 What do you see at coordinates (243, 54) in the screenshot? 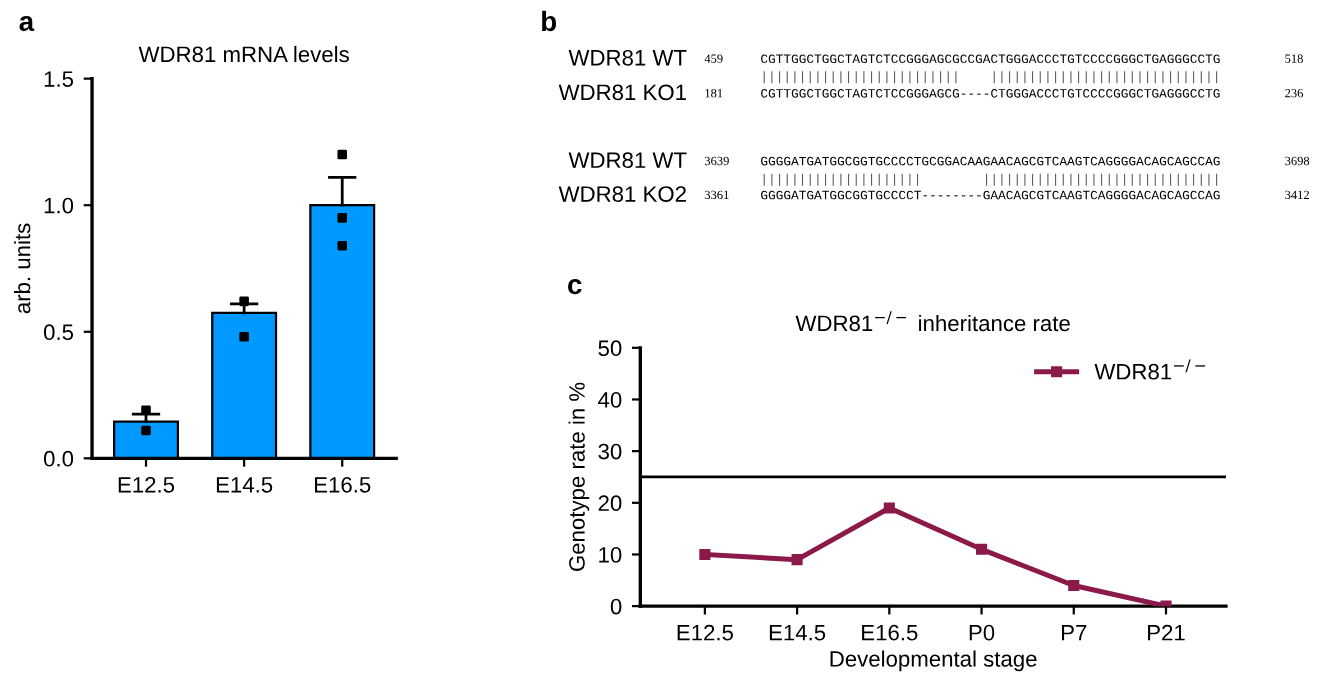
I see `chart-title: WDR81 mRNA levels` at bounding box center [243, 54].